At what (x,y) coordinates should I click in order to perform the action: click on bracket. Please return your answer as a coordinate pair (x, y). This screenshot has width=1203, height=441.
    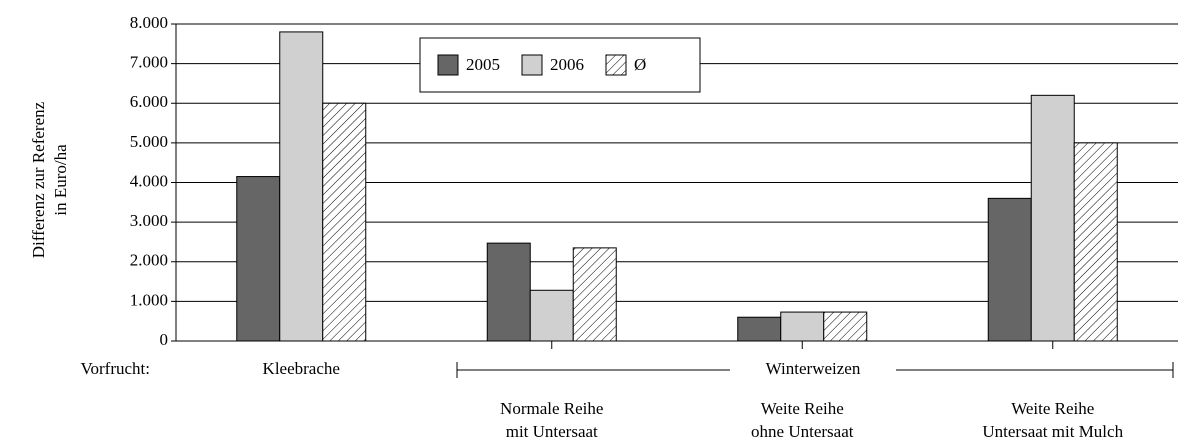
    Looking at the image, I should click on (815, 370).